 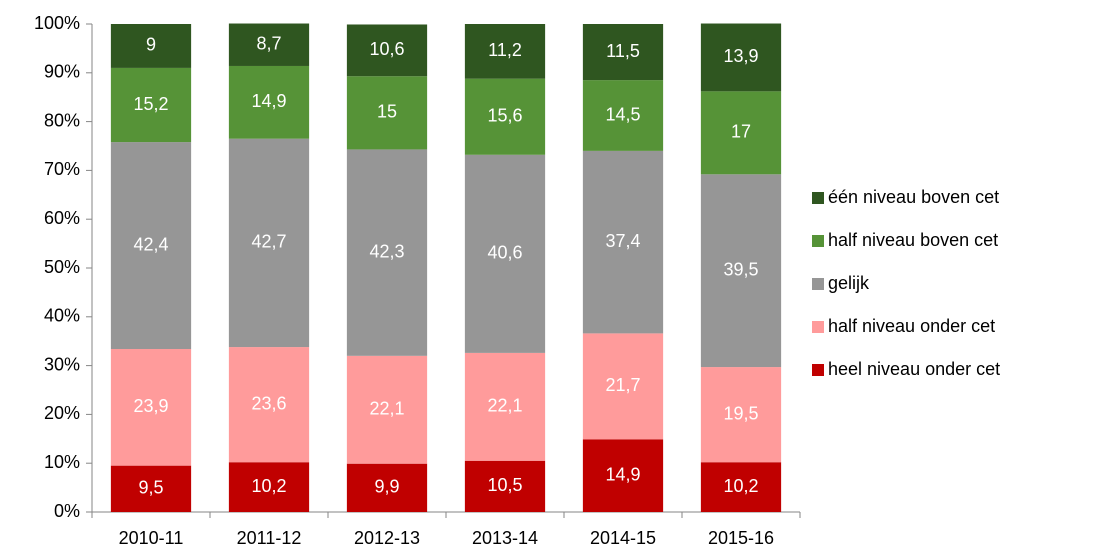 I want to click on legend-label: gelijk, so click(x=849, y=283).